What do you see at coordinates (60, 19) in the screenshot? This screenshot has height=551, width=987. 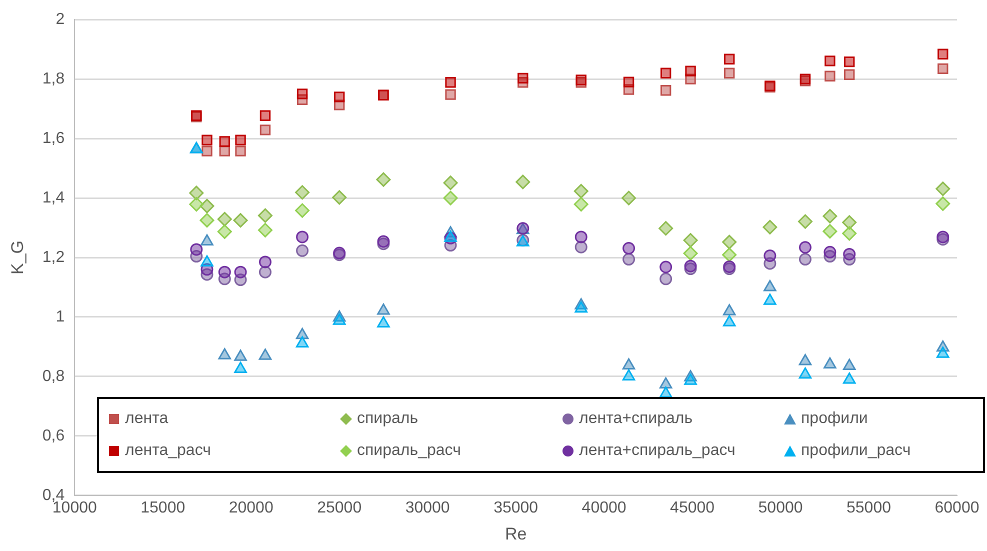 I see `y-tick-label: 2` at bounding box center [60, 19].